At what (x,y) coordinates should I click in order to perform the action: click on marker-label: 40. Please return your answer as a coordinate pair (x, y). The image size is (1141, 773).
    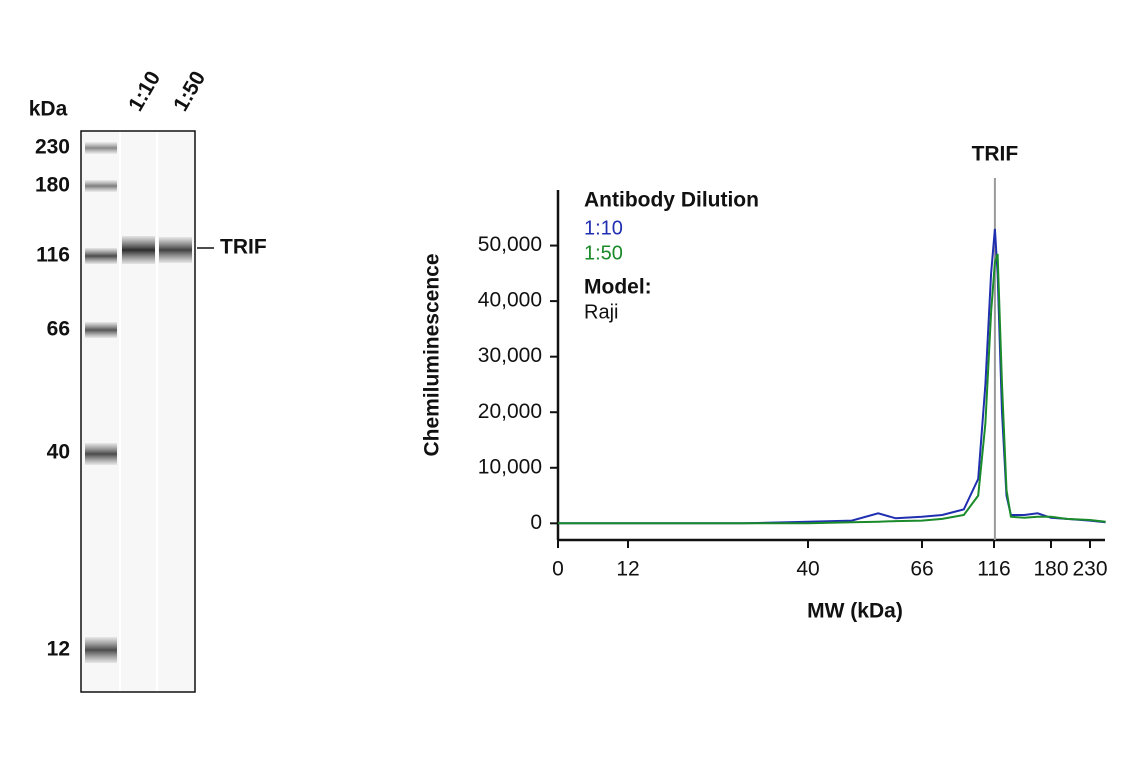
    Looking at the image, I should click on (58, 452).